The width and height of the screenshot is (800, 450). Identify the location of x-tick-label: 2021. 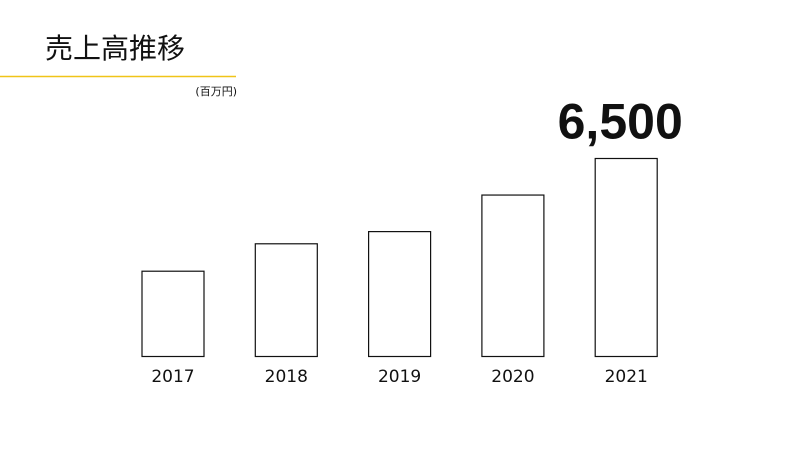
(626, 377).